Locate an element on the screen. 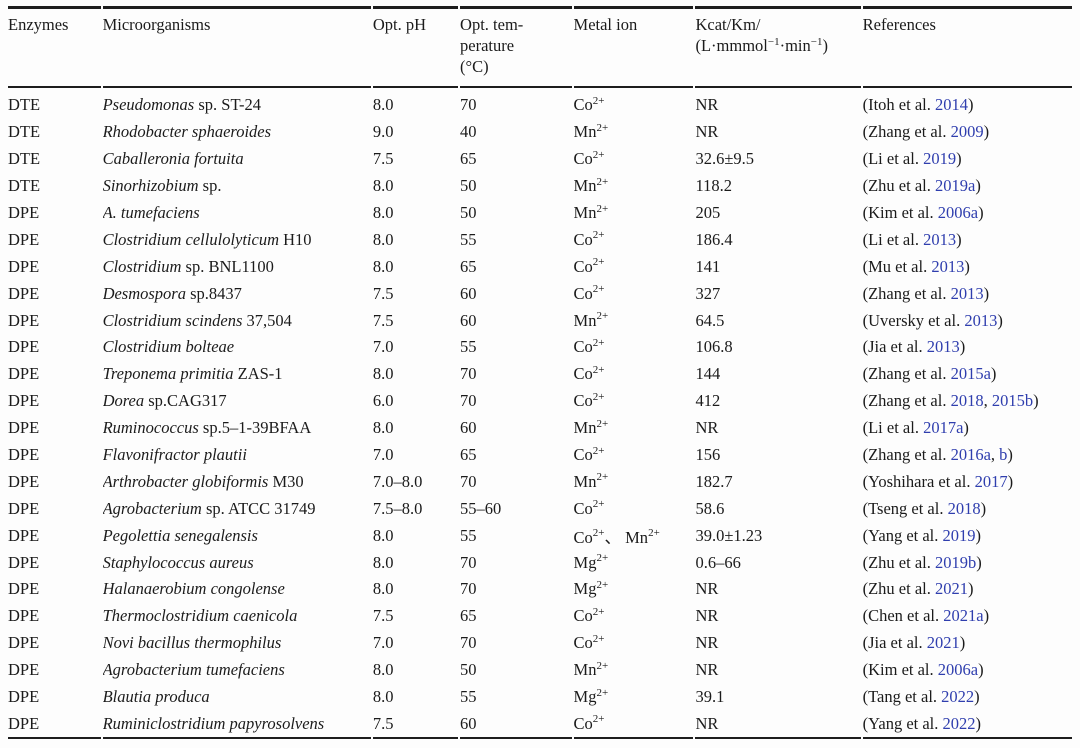 This screenshot has width=1080, height=748. cell-reference: (Zhu et al. 2021) is located at coordinates (918, 589).